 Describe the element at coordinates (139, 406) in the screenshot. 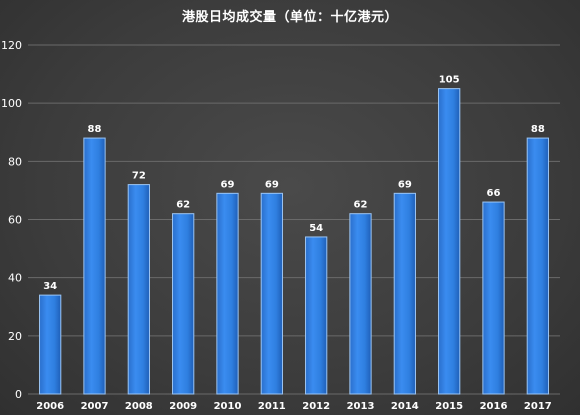

I see `x-tick-label: 2008` at that location.